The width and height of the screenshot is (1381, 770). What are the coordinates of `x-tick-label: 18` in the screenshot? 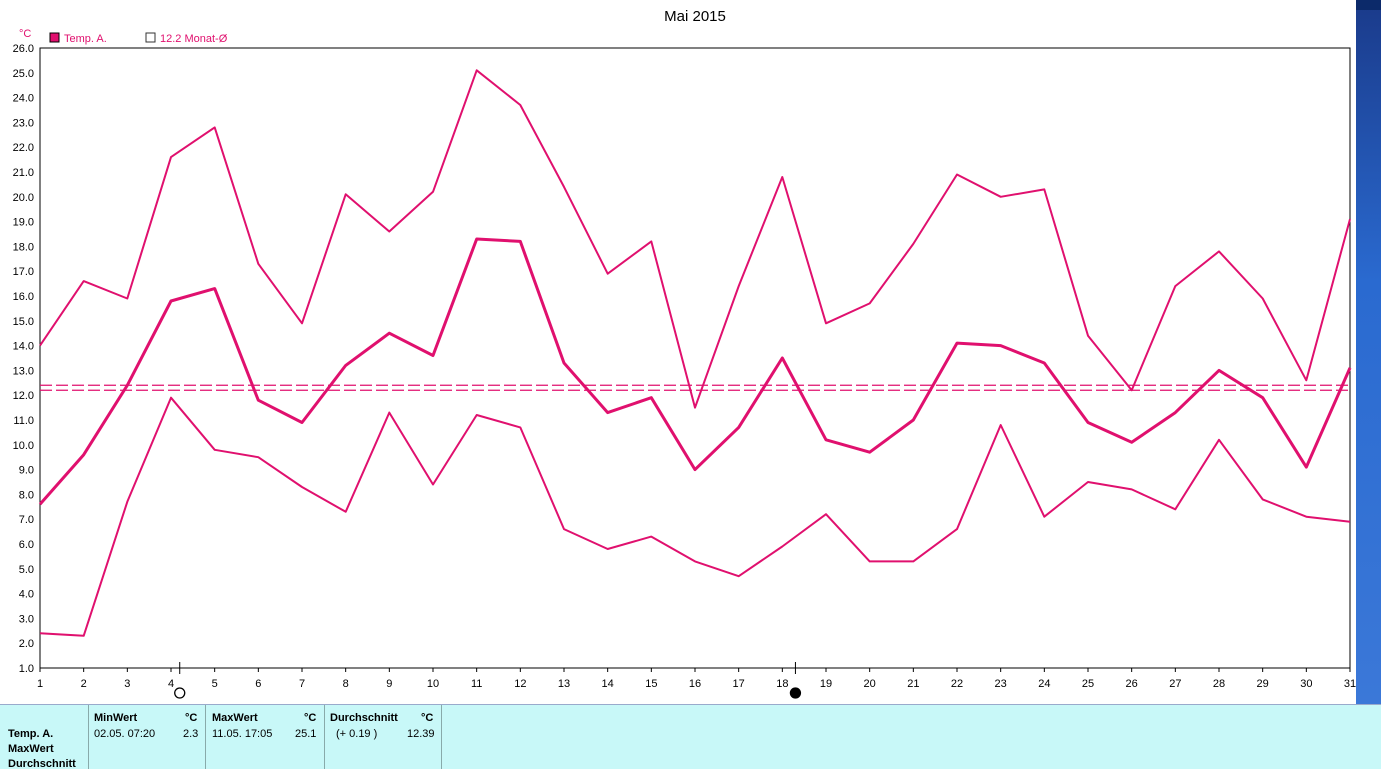 It's located at (782, 684).